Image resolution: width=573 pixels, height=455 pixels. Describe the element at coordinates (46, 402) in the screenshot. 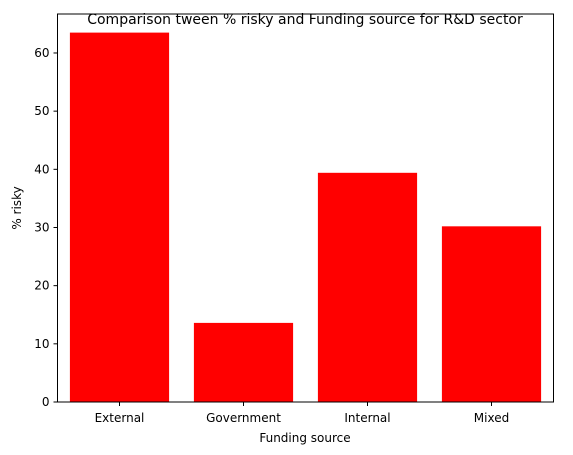

I see `y-tick-label: 0` at that location.